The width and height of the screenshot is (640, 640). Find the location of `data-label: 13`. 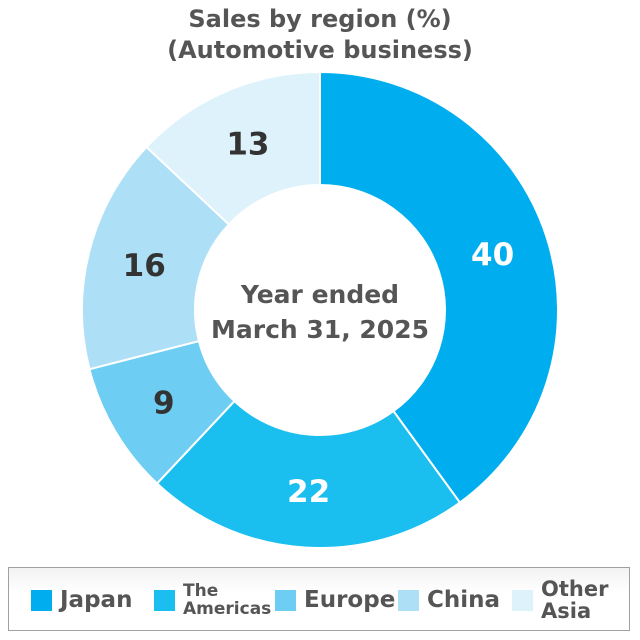

data-label: 13 is located at coordinates (247, 144).